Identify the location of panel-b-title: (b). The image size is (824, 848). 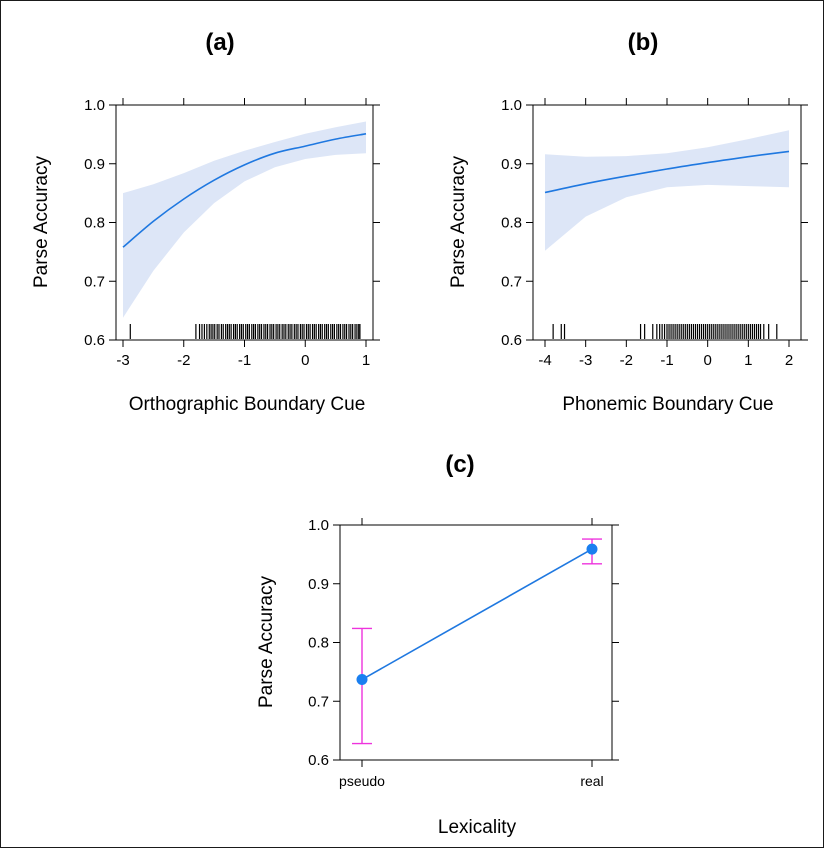
(643, 42).